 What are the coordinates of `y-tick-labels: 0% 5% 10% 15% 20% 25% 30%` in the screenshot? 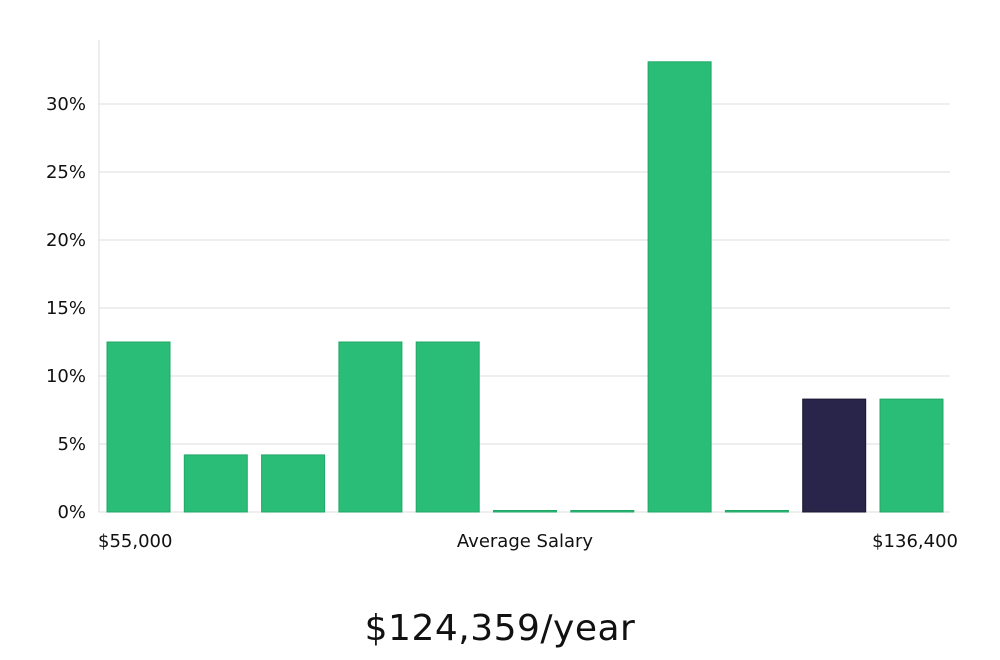 It's located at (66, 308).